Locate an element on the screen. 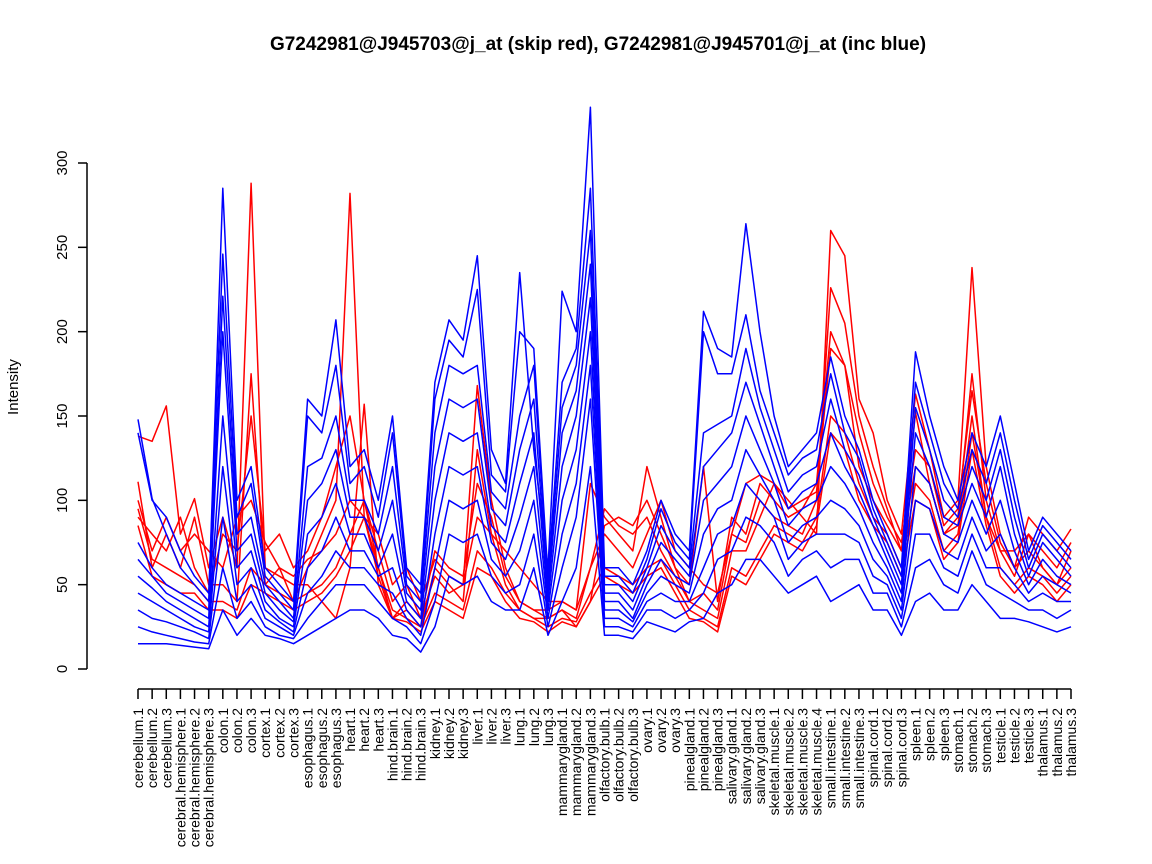 The image size is (1152, 864). x-tick-label: mammarygland.1 is located at coordinates (562, 762).